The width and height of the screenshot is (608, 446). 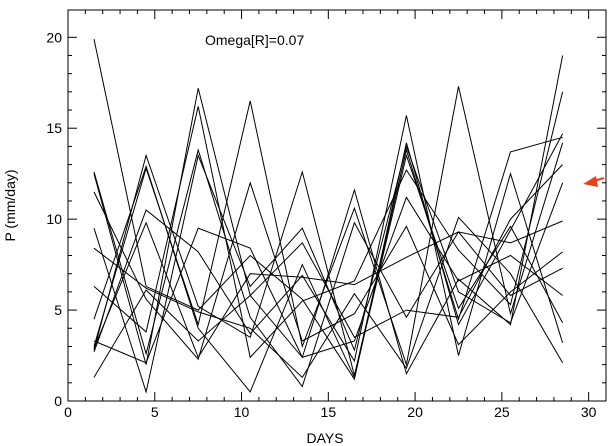 I want to click on x-tick-label: 0, so click(x=68, y=412).